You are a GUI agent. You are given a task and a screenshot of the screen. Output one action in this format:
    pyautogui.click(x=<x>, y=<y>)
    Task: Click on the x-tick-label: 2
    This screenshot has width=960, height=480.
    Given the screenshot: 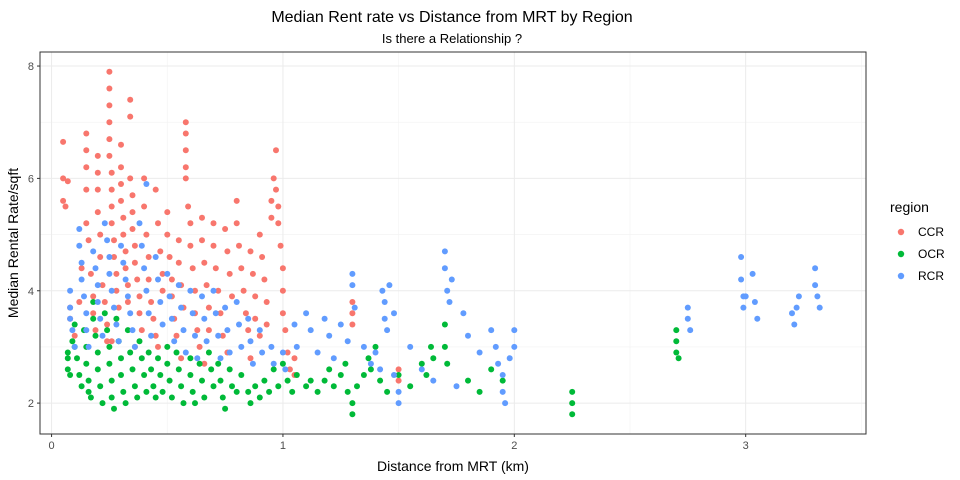 What is the action you would take?
    pyautogui.click(x=514, y=446)
    